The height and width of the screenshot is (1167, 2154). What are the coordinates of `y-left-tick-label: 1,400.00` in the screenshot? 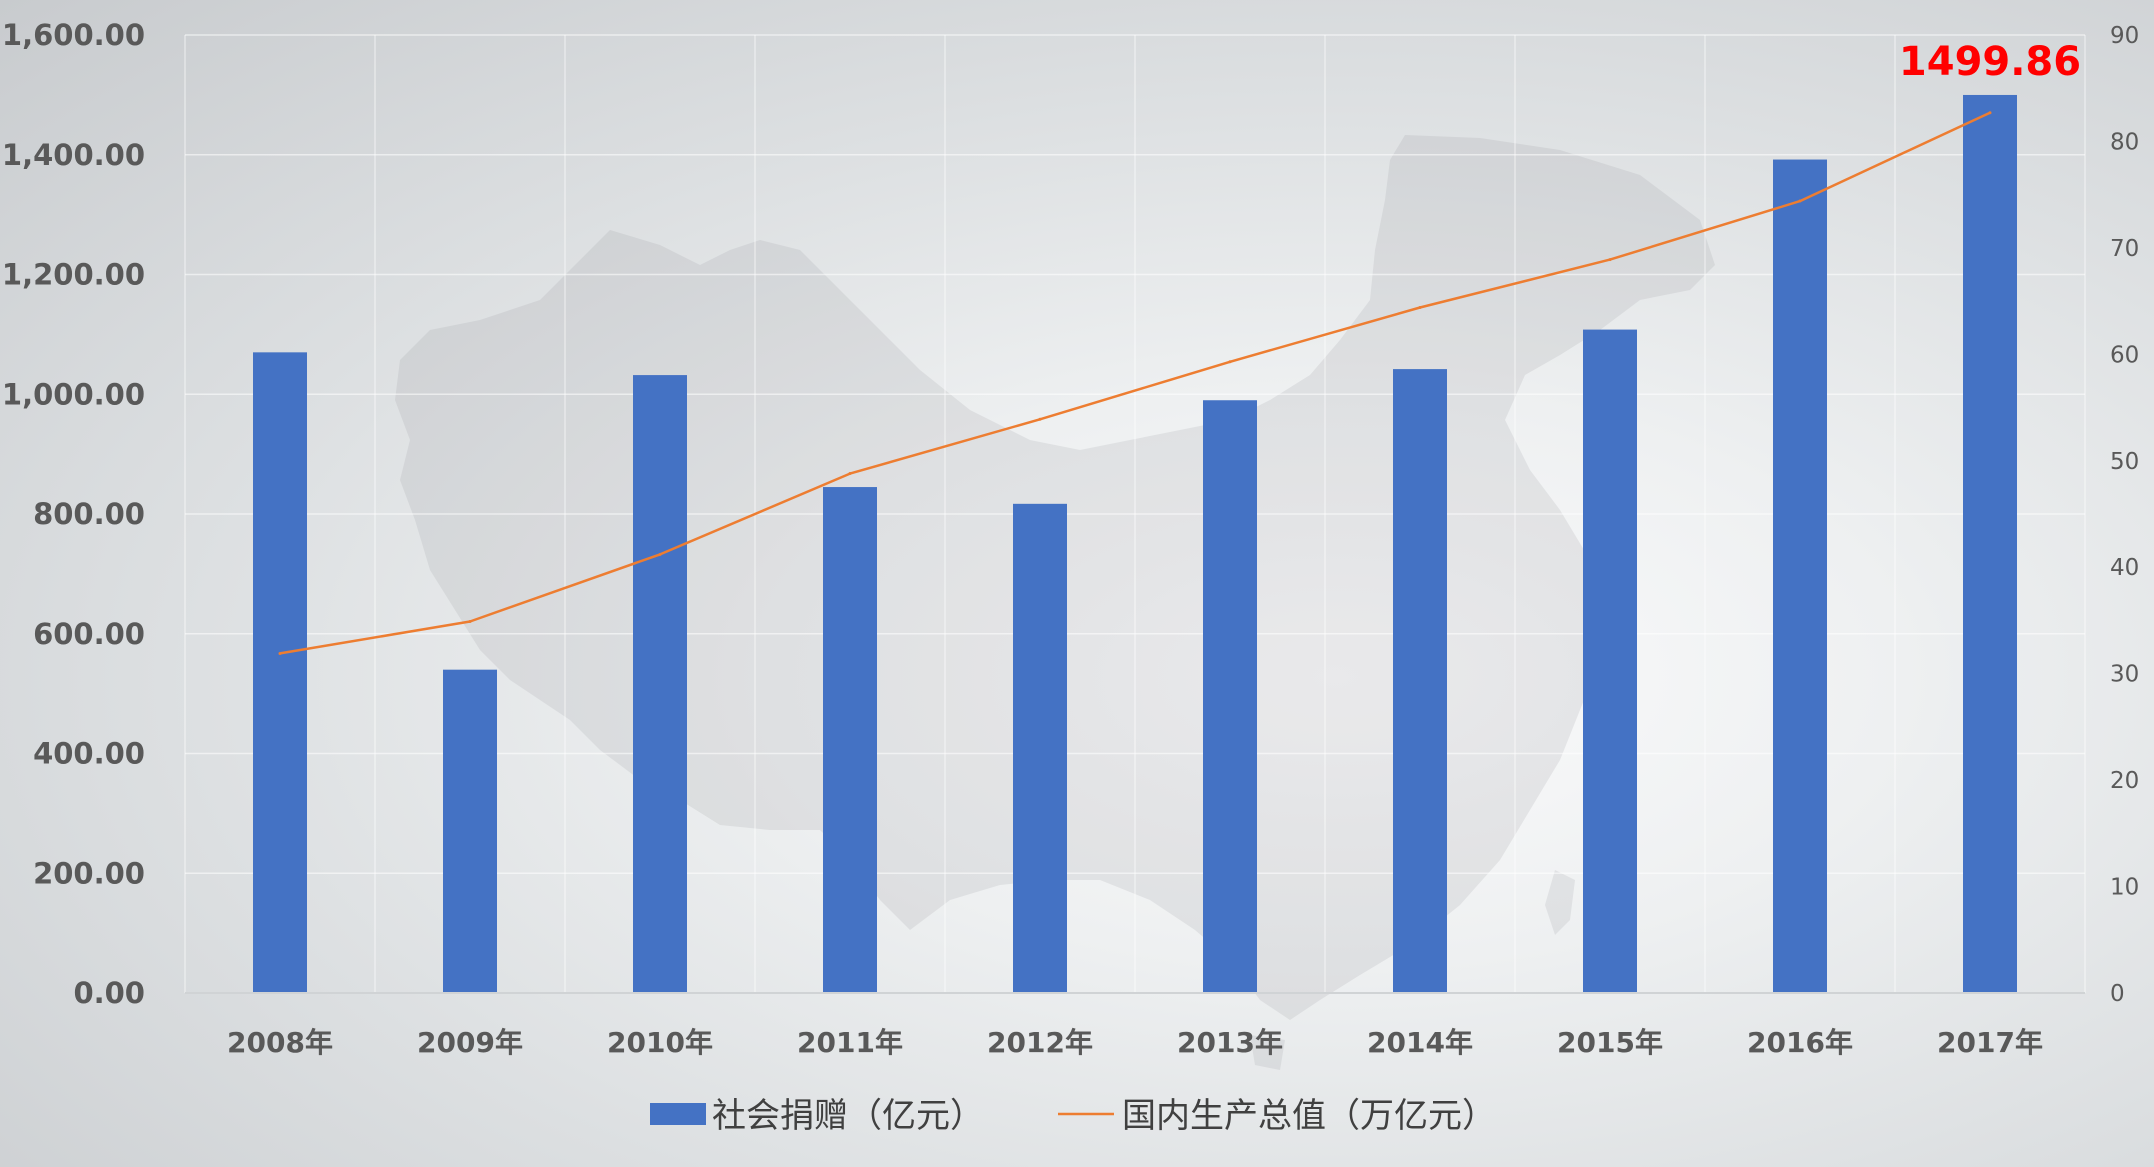 It's located at (73, 155).